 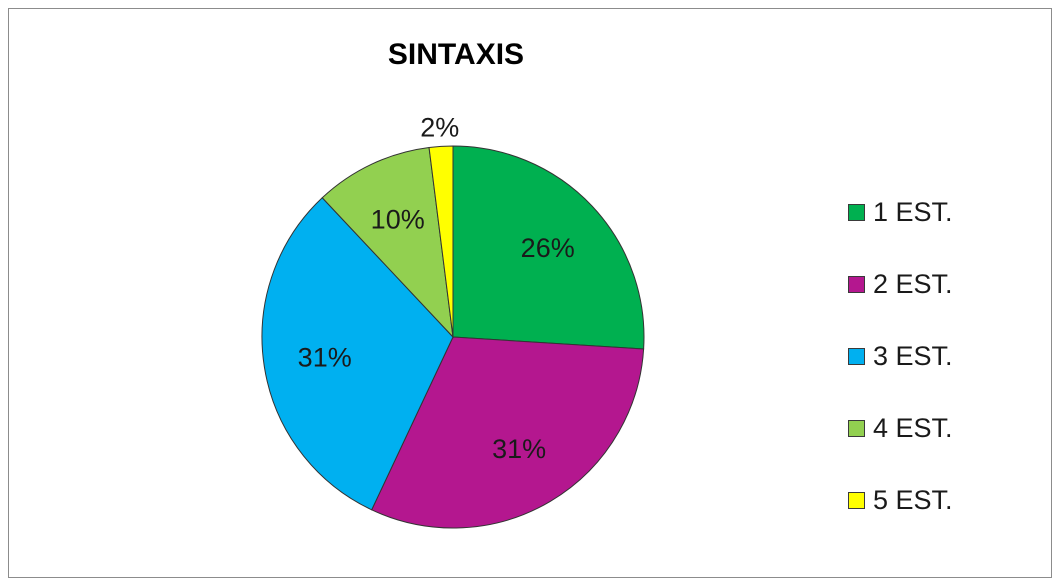 I want to click on legend-swatch-5-est, so click(x=856, y=500).